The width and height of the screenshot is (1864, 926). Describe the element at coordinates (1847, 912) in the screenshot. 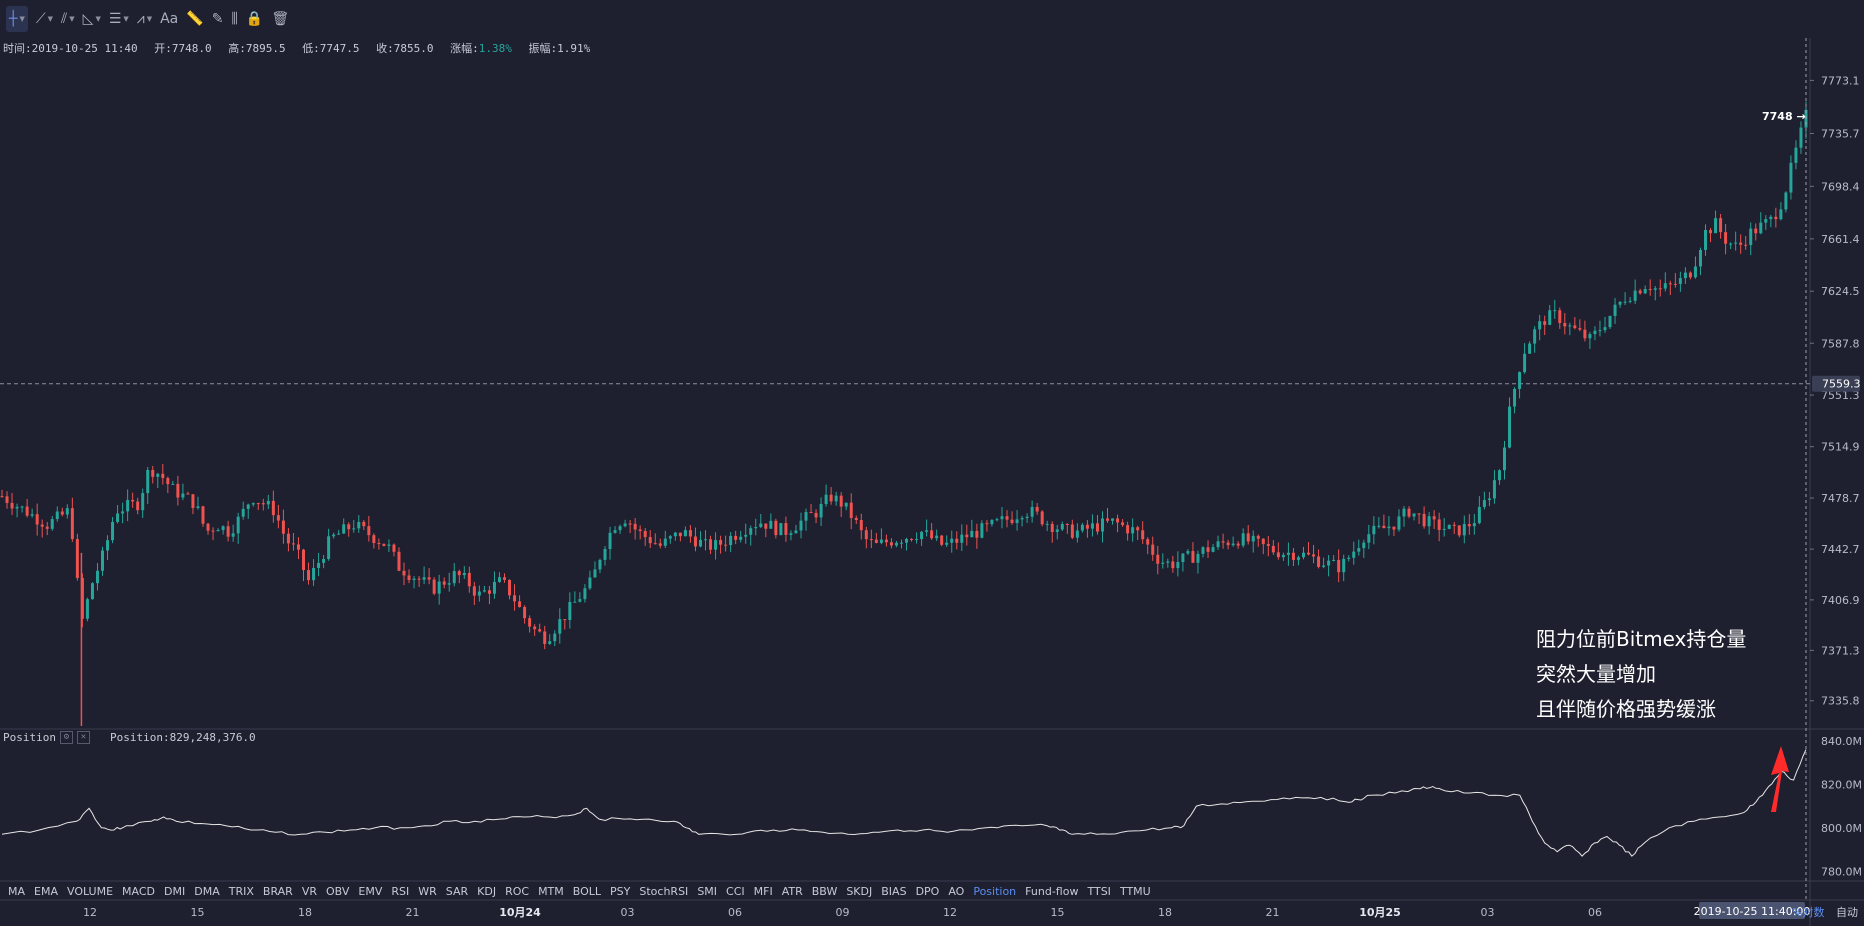

I see `auto-scale-button: 自动` at that location.